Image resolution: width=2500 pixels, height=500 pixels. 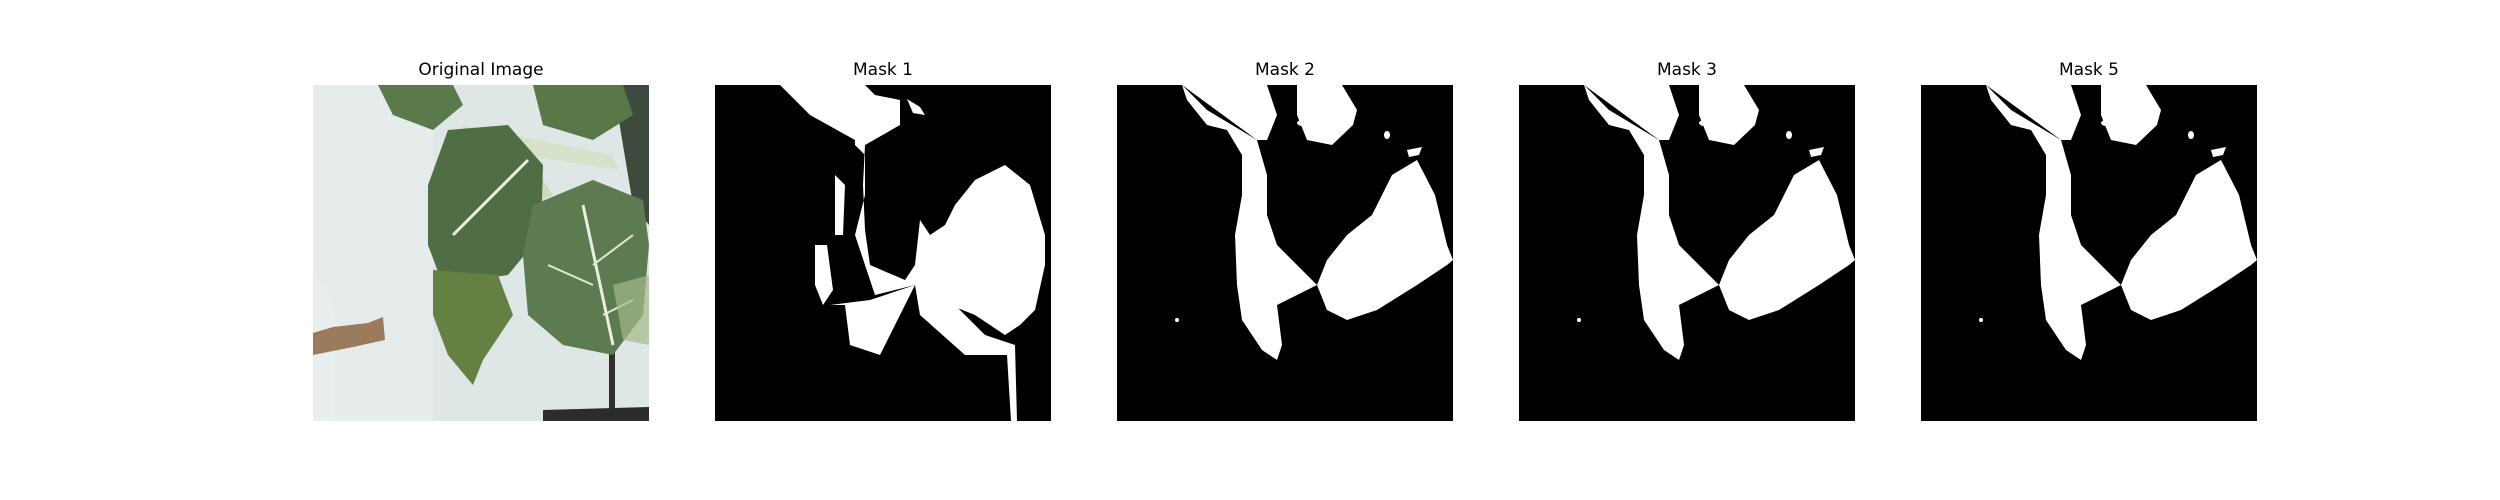 I want to click on mask-1-image, so click(x=883, y=253).